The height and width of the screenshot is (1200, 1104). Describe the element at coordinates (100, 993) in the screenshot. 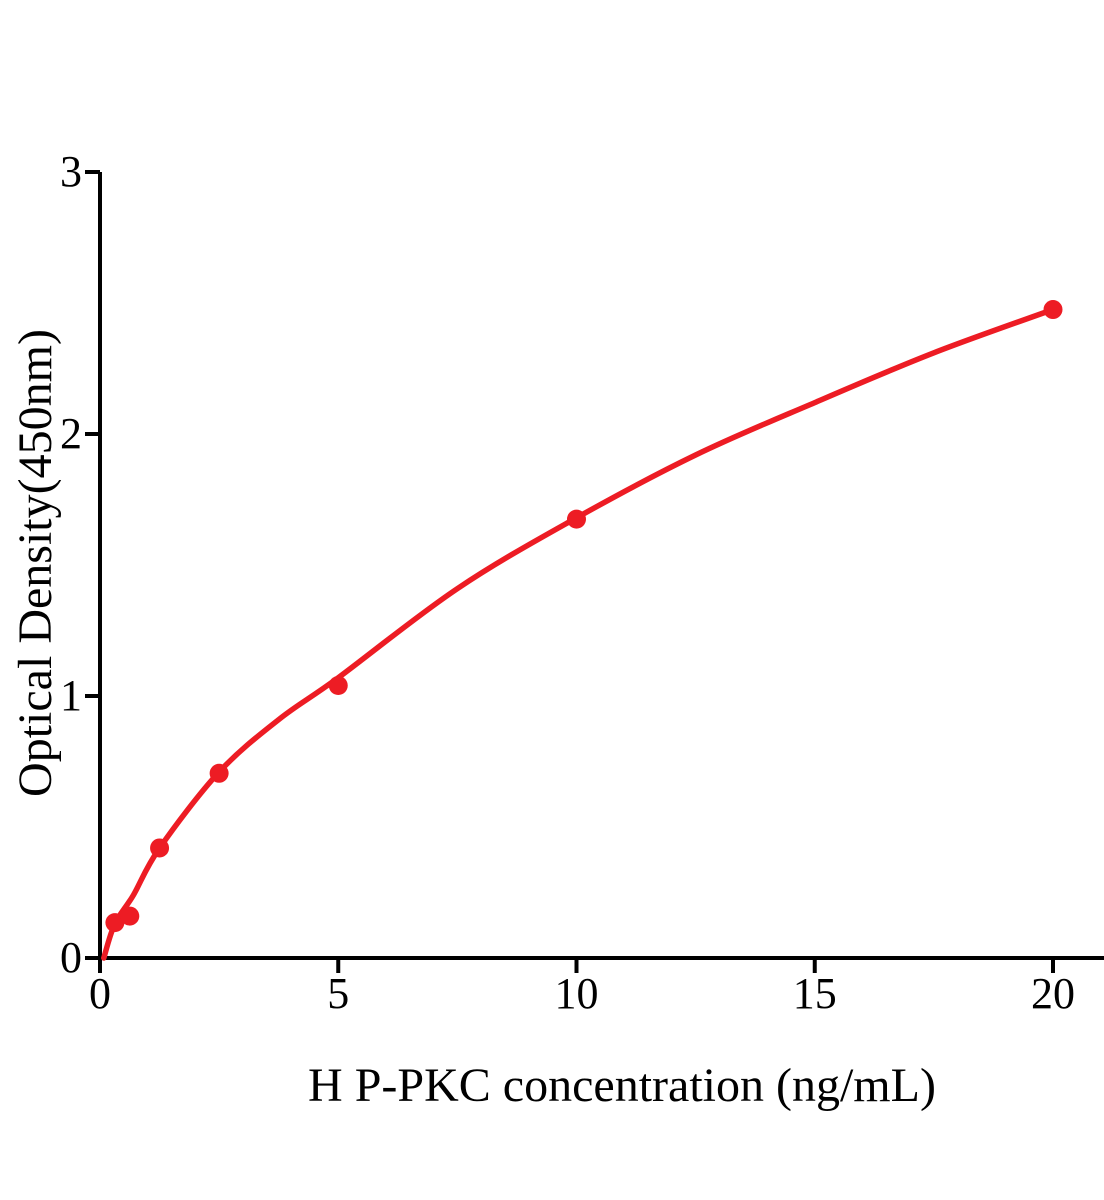

I see `x-tick-label: 0` at that location.